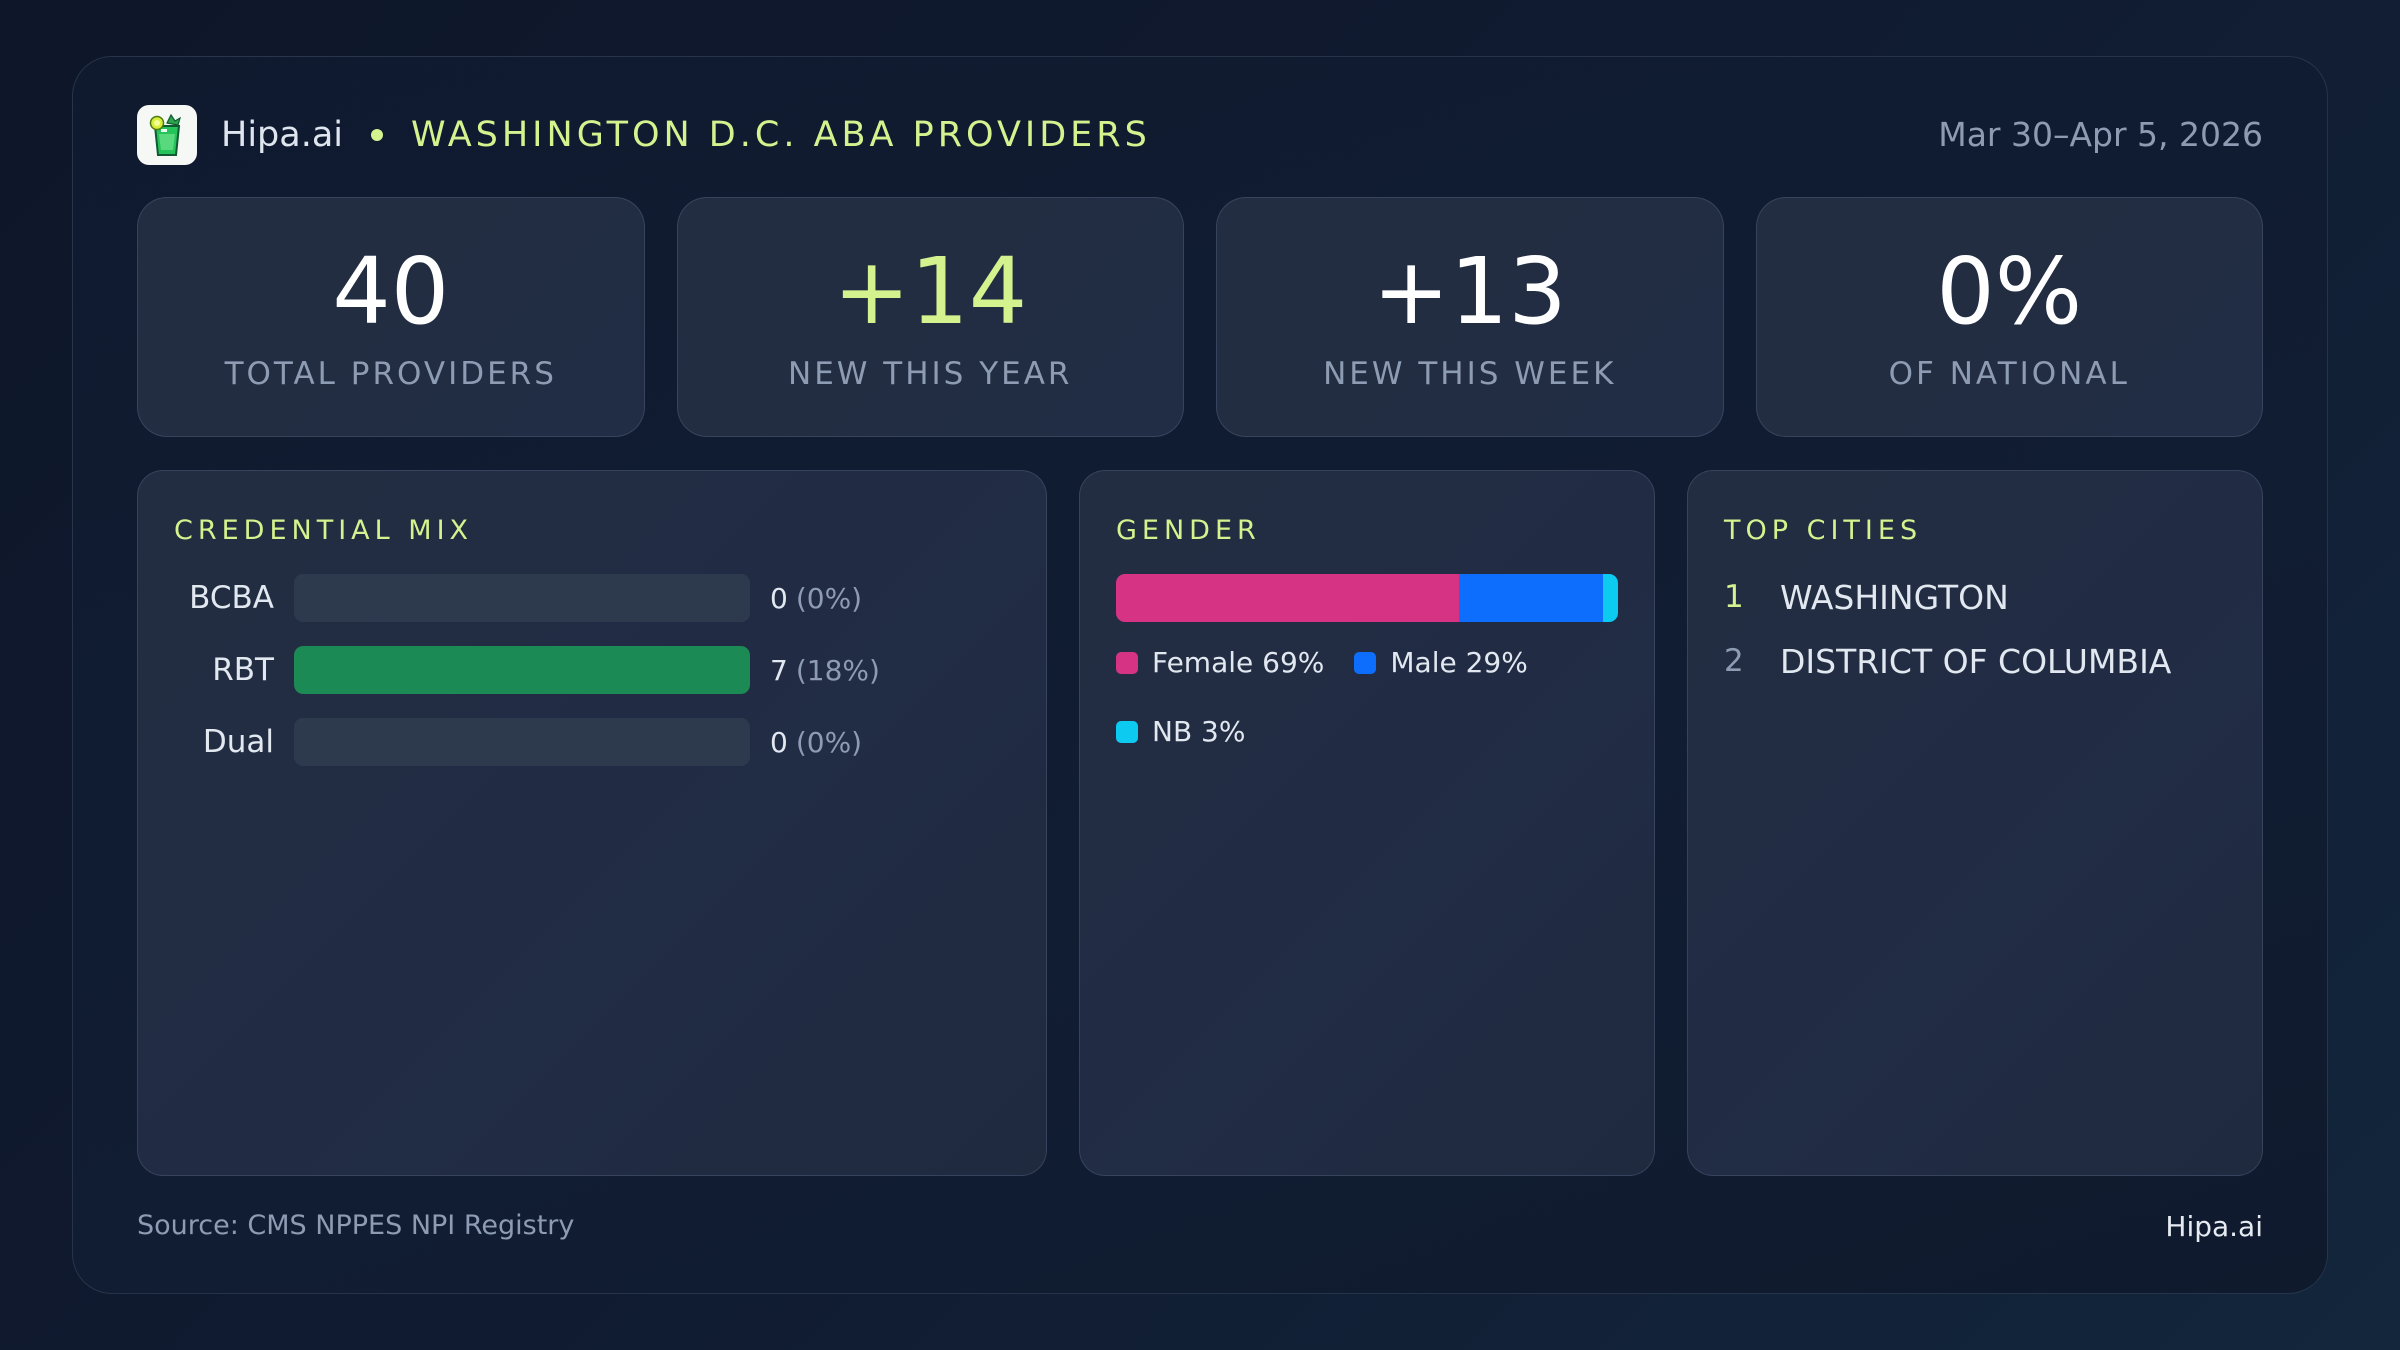 Image resolution: width=2400 pixels, height=1350 pixels. Describe the element at coordinates (238, 742) in the screenshot. I see `credential-label: Dual` at that location.